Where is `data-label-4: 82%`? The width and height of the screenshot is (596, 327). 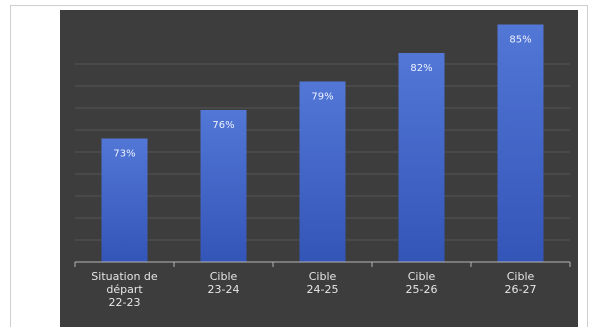
data-label-4: 82% is located at coordinates (421, 68).